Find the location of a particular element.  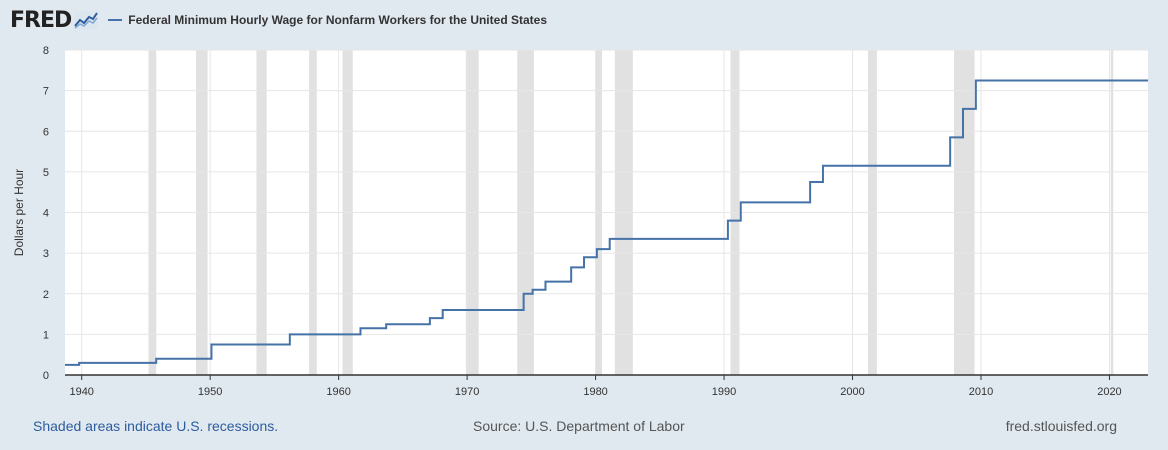

legend-swatch is located at coordinates (115, 20).